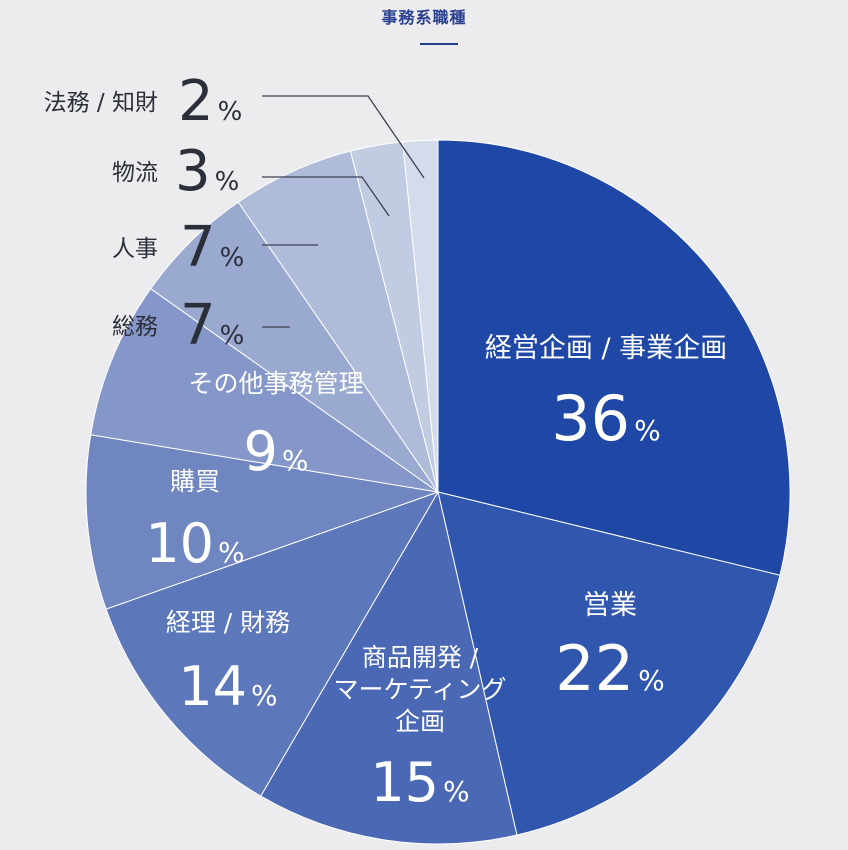 The image size is (848, 850). Describe the element at coordinates (135, 327) in the screenshot. I see `slice-label: 総務` at that location.